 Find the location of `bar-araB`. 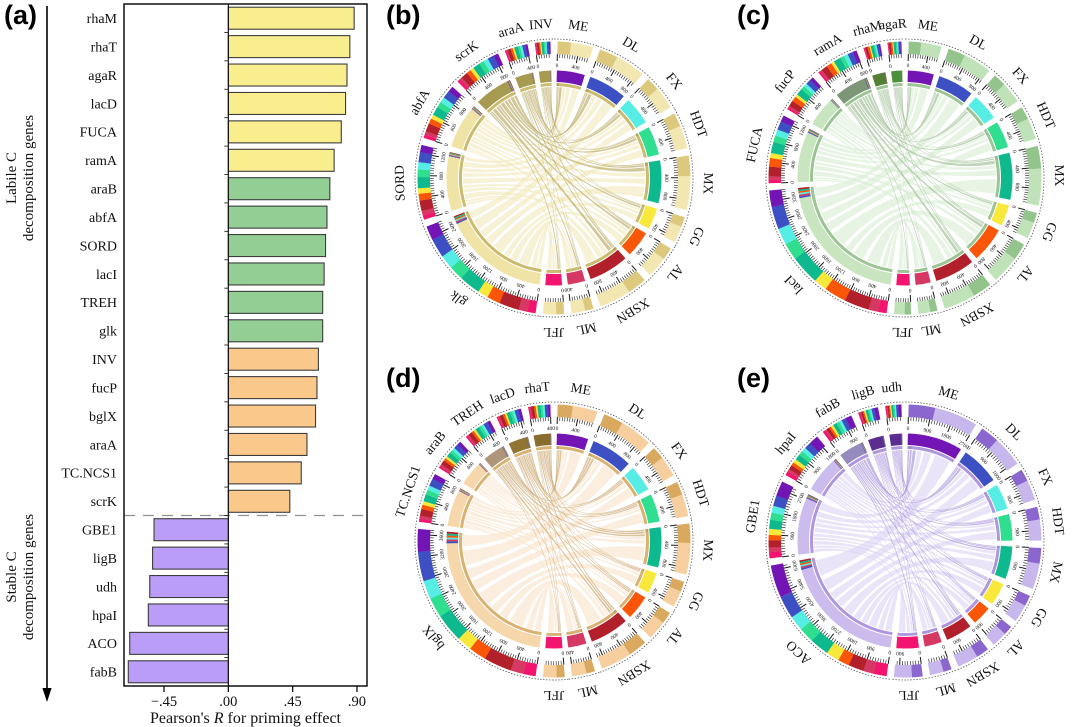

bar-araB is located at coordinates (279, 189).